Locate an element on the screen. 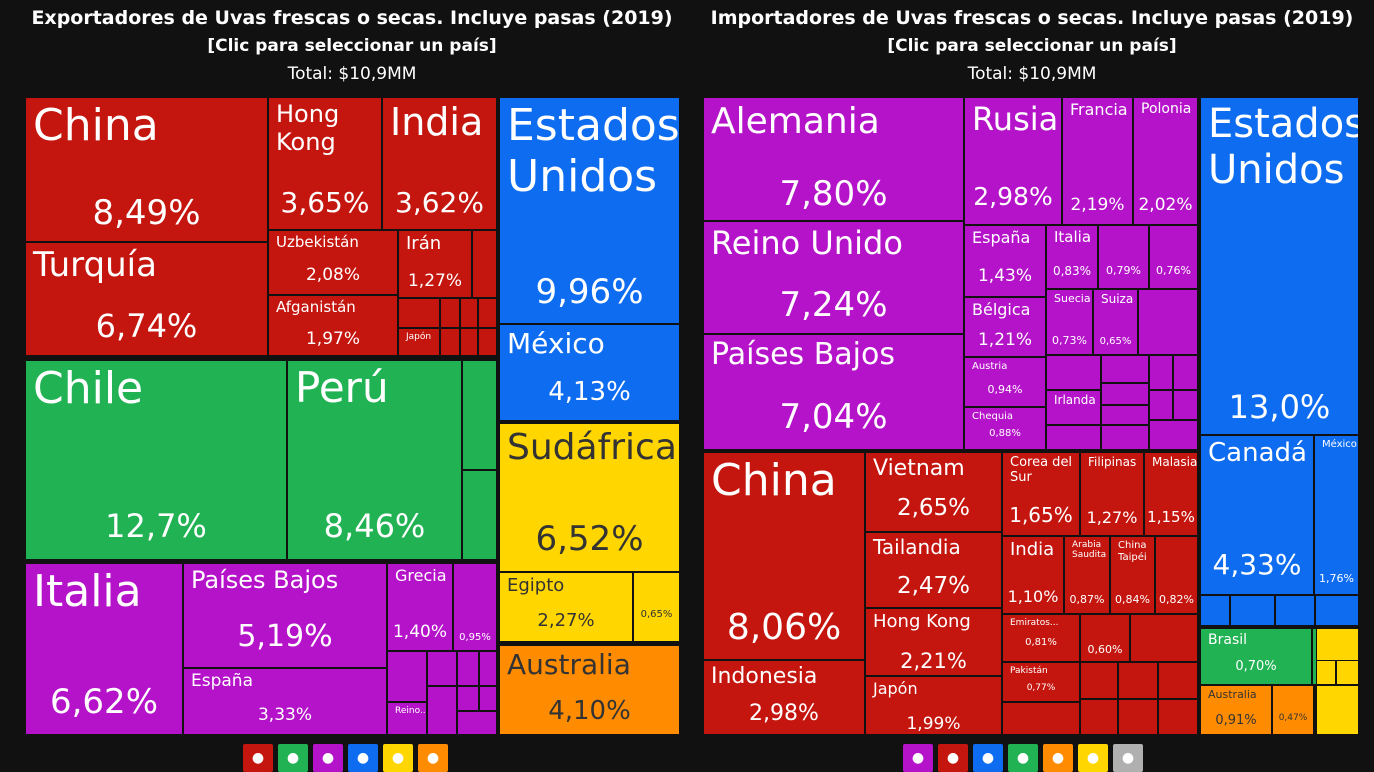 The image size is (1374, 772). tile-suiza: Suiza 0,65% is located at coordinates (1115, 322).